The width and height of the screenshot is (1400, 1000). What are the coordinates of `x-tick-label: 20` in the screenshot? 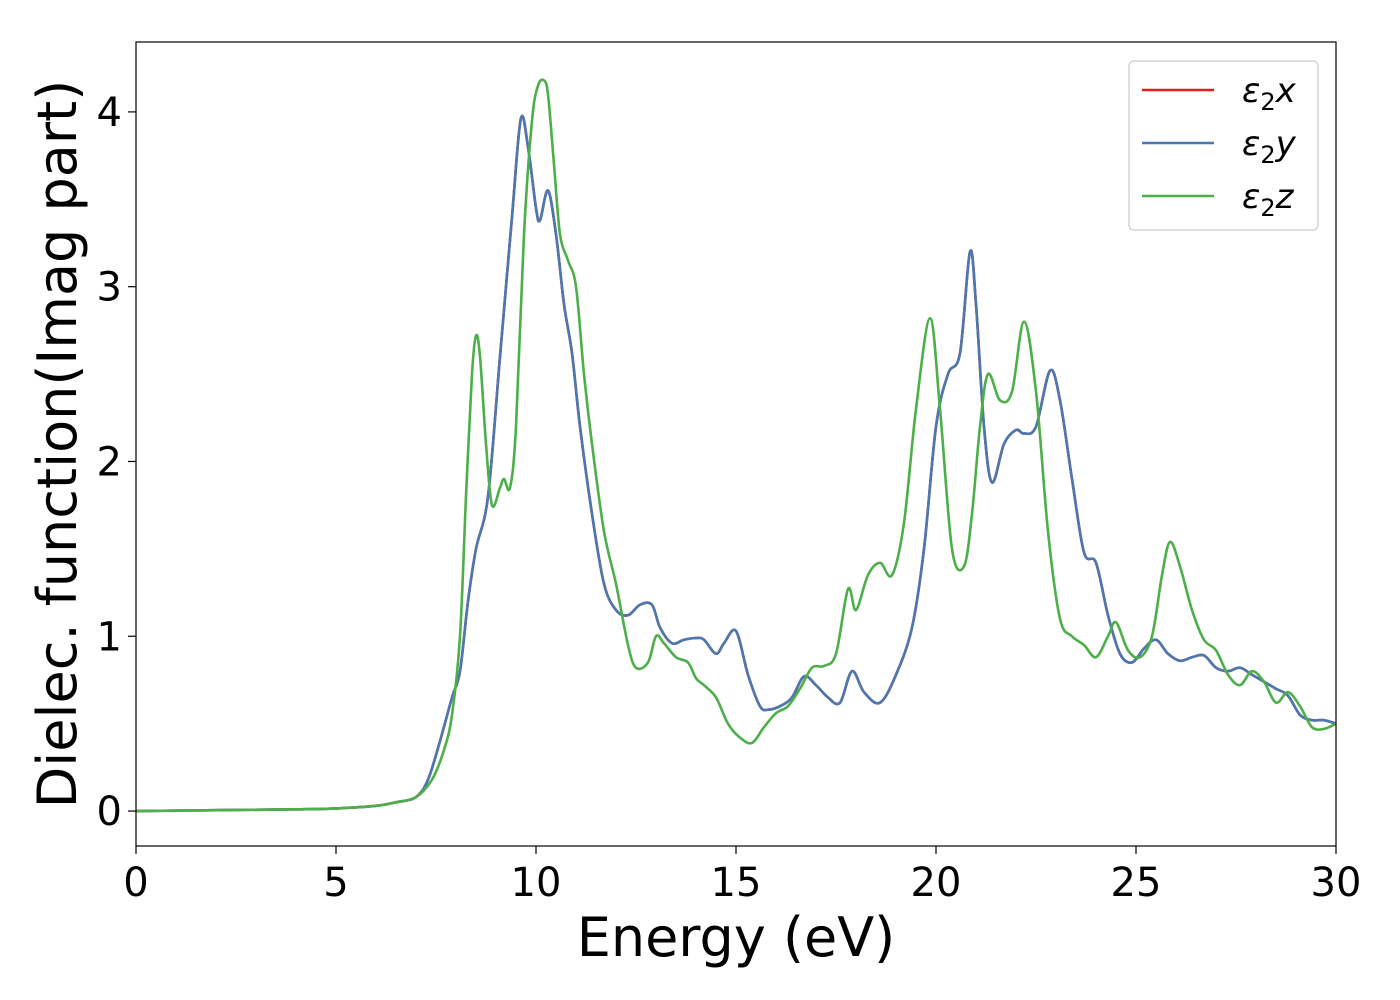 It's located at (936, 883).